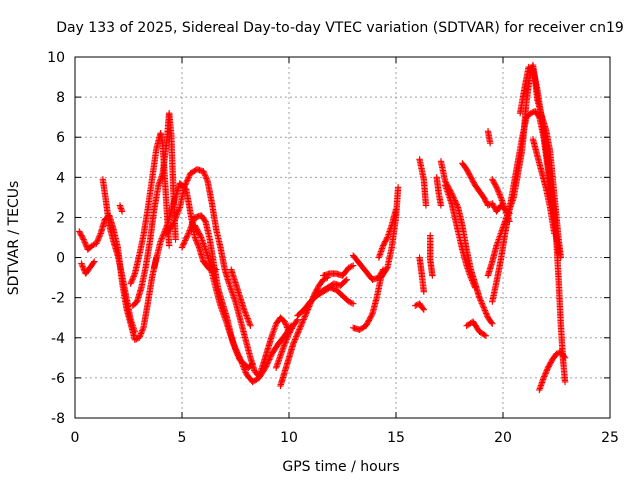 The height and width of the screenshot is (480, 640). I want to click on x-tick-label: 20, so click(503, 438).